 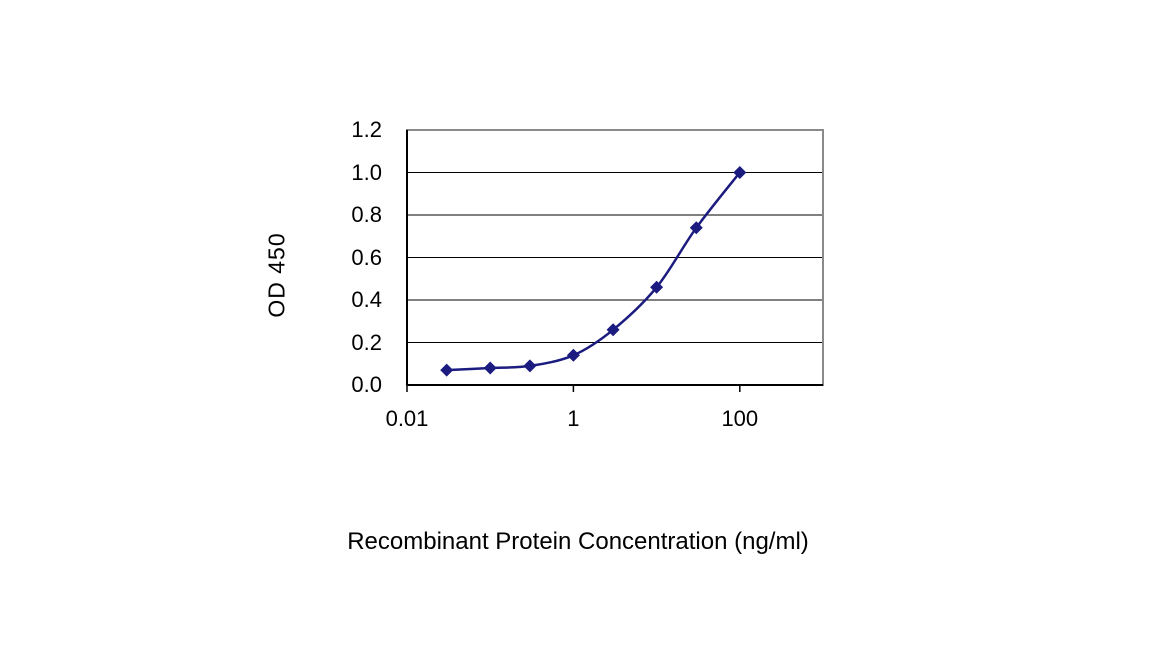 What do you see at coordinates (366, 214) in the screenshot?
I see `y-tick-label: 0.8` at bounding box center [366, 214].